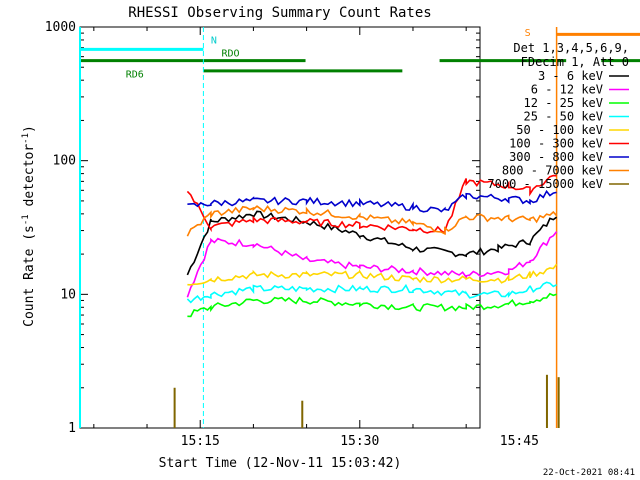  What do you see at coordinates (200, 441) in the screenshot?
I see `x-tick-label: 15:15` at bounding box center [200, 441].